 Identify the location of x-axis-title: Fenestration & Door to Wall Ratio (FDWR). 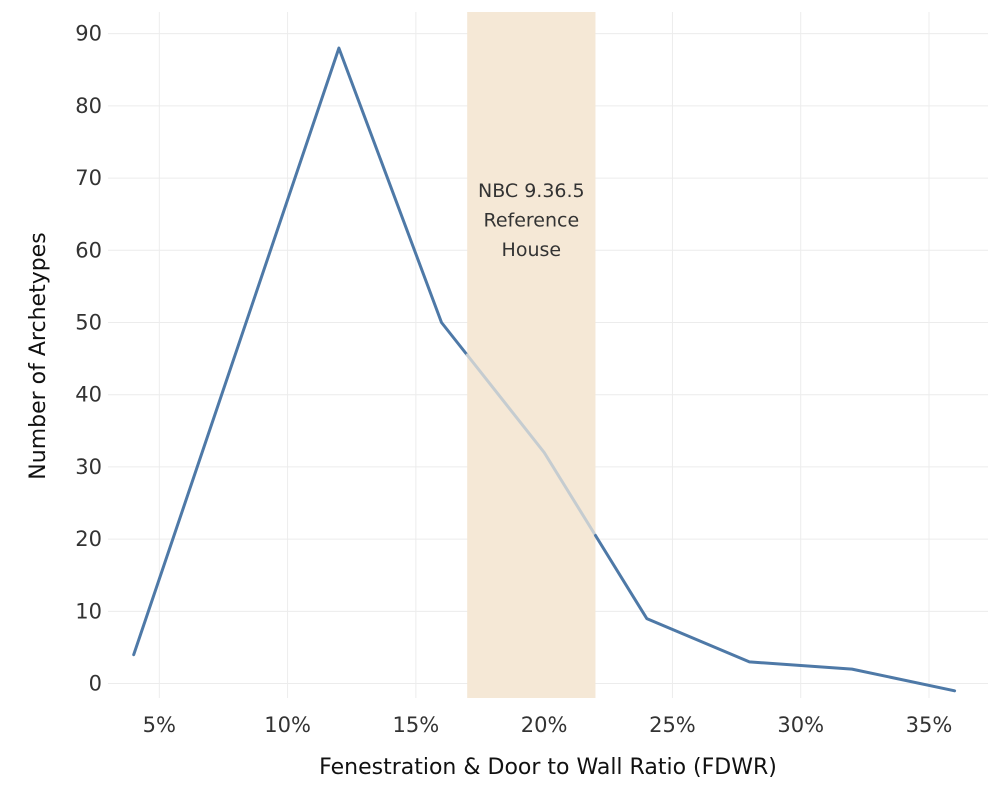
(548, 767).